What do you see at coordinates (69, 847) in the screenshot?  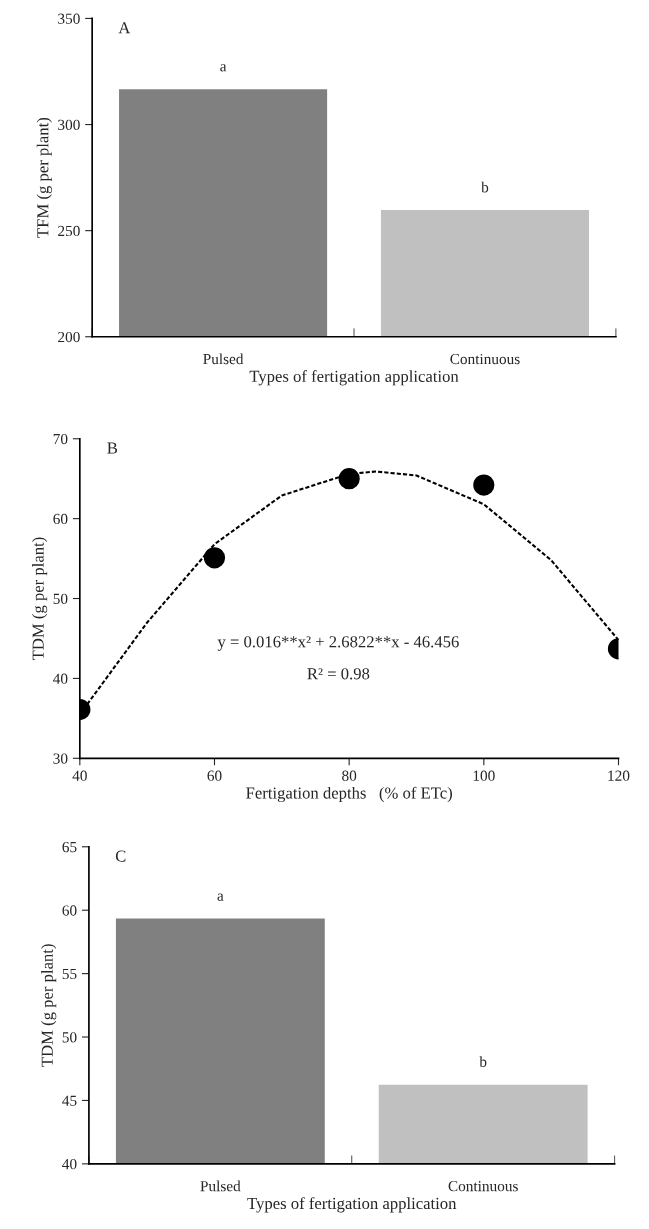 I see `y-tick-label: 65` at bounding box center [69, 847].